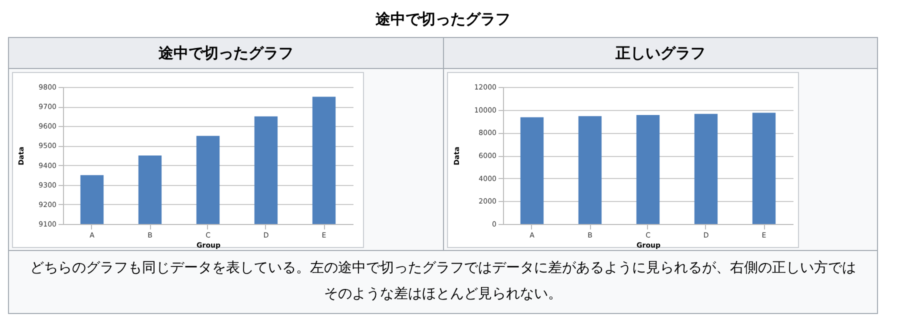  I want to click on text: どちらのグラフも同じデータを表している。左の途中で切ったグラフではデータに差があるように見られるが、右側の正しい方ではそのような差はほとんど見られない。, so click(443, 281).